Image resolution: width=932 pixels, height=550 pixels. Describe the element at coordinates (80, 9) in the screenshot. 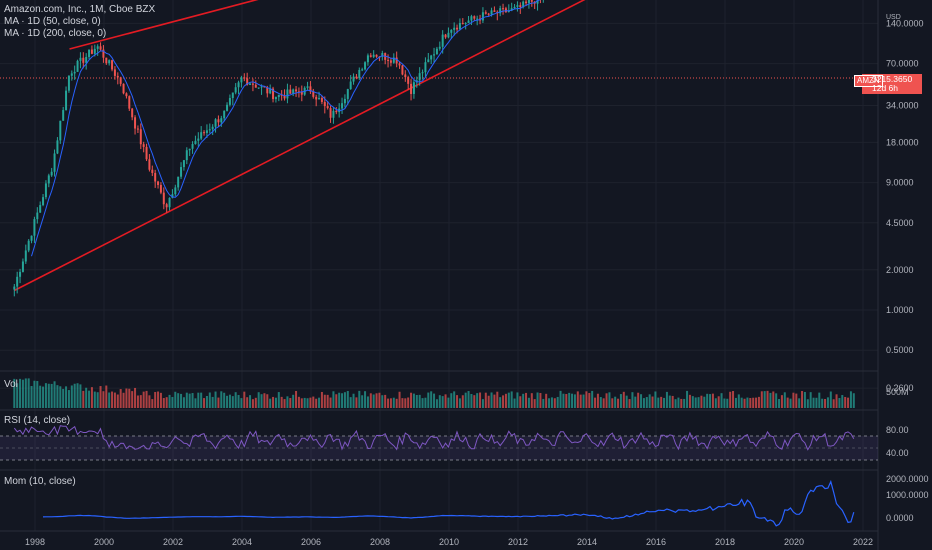

I see `chart-title: Amazon.com, Inc., 1M, Cboe BZX` at that location.